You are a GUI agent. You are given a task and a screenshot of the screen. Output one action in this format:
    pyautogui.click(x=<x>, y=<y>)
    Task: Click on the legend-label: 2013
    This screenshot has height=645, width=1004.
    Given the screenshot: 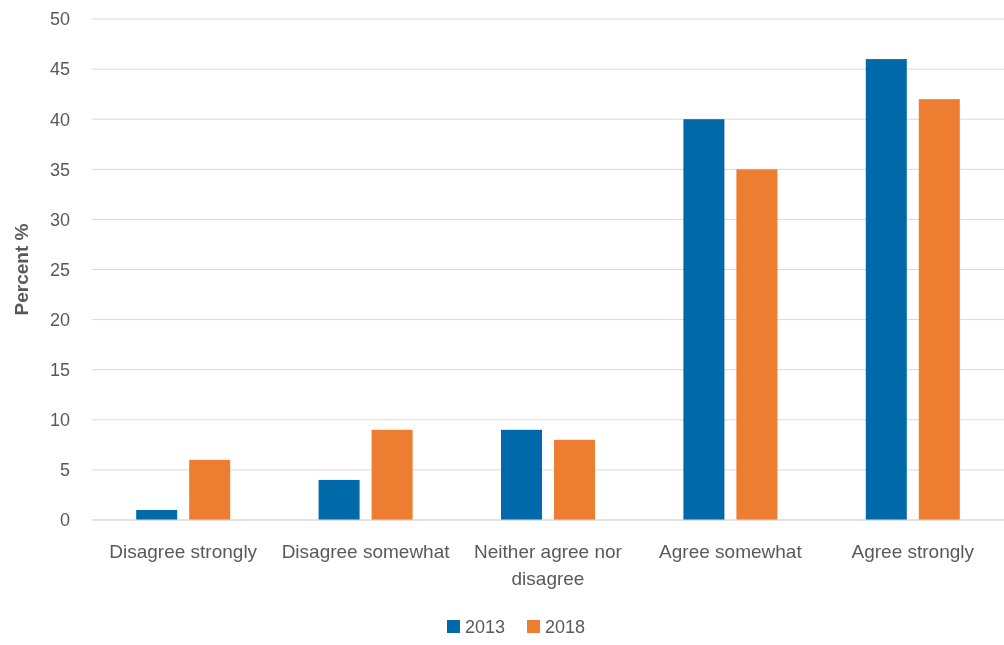 What is the action you would take?
    pyautogui.click(x=485, y=627)
    